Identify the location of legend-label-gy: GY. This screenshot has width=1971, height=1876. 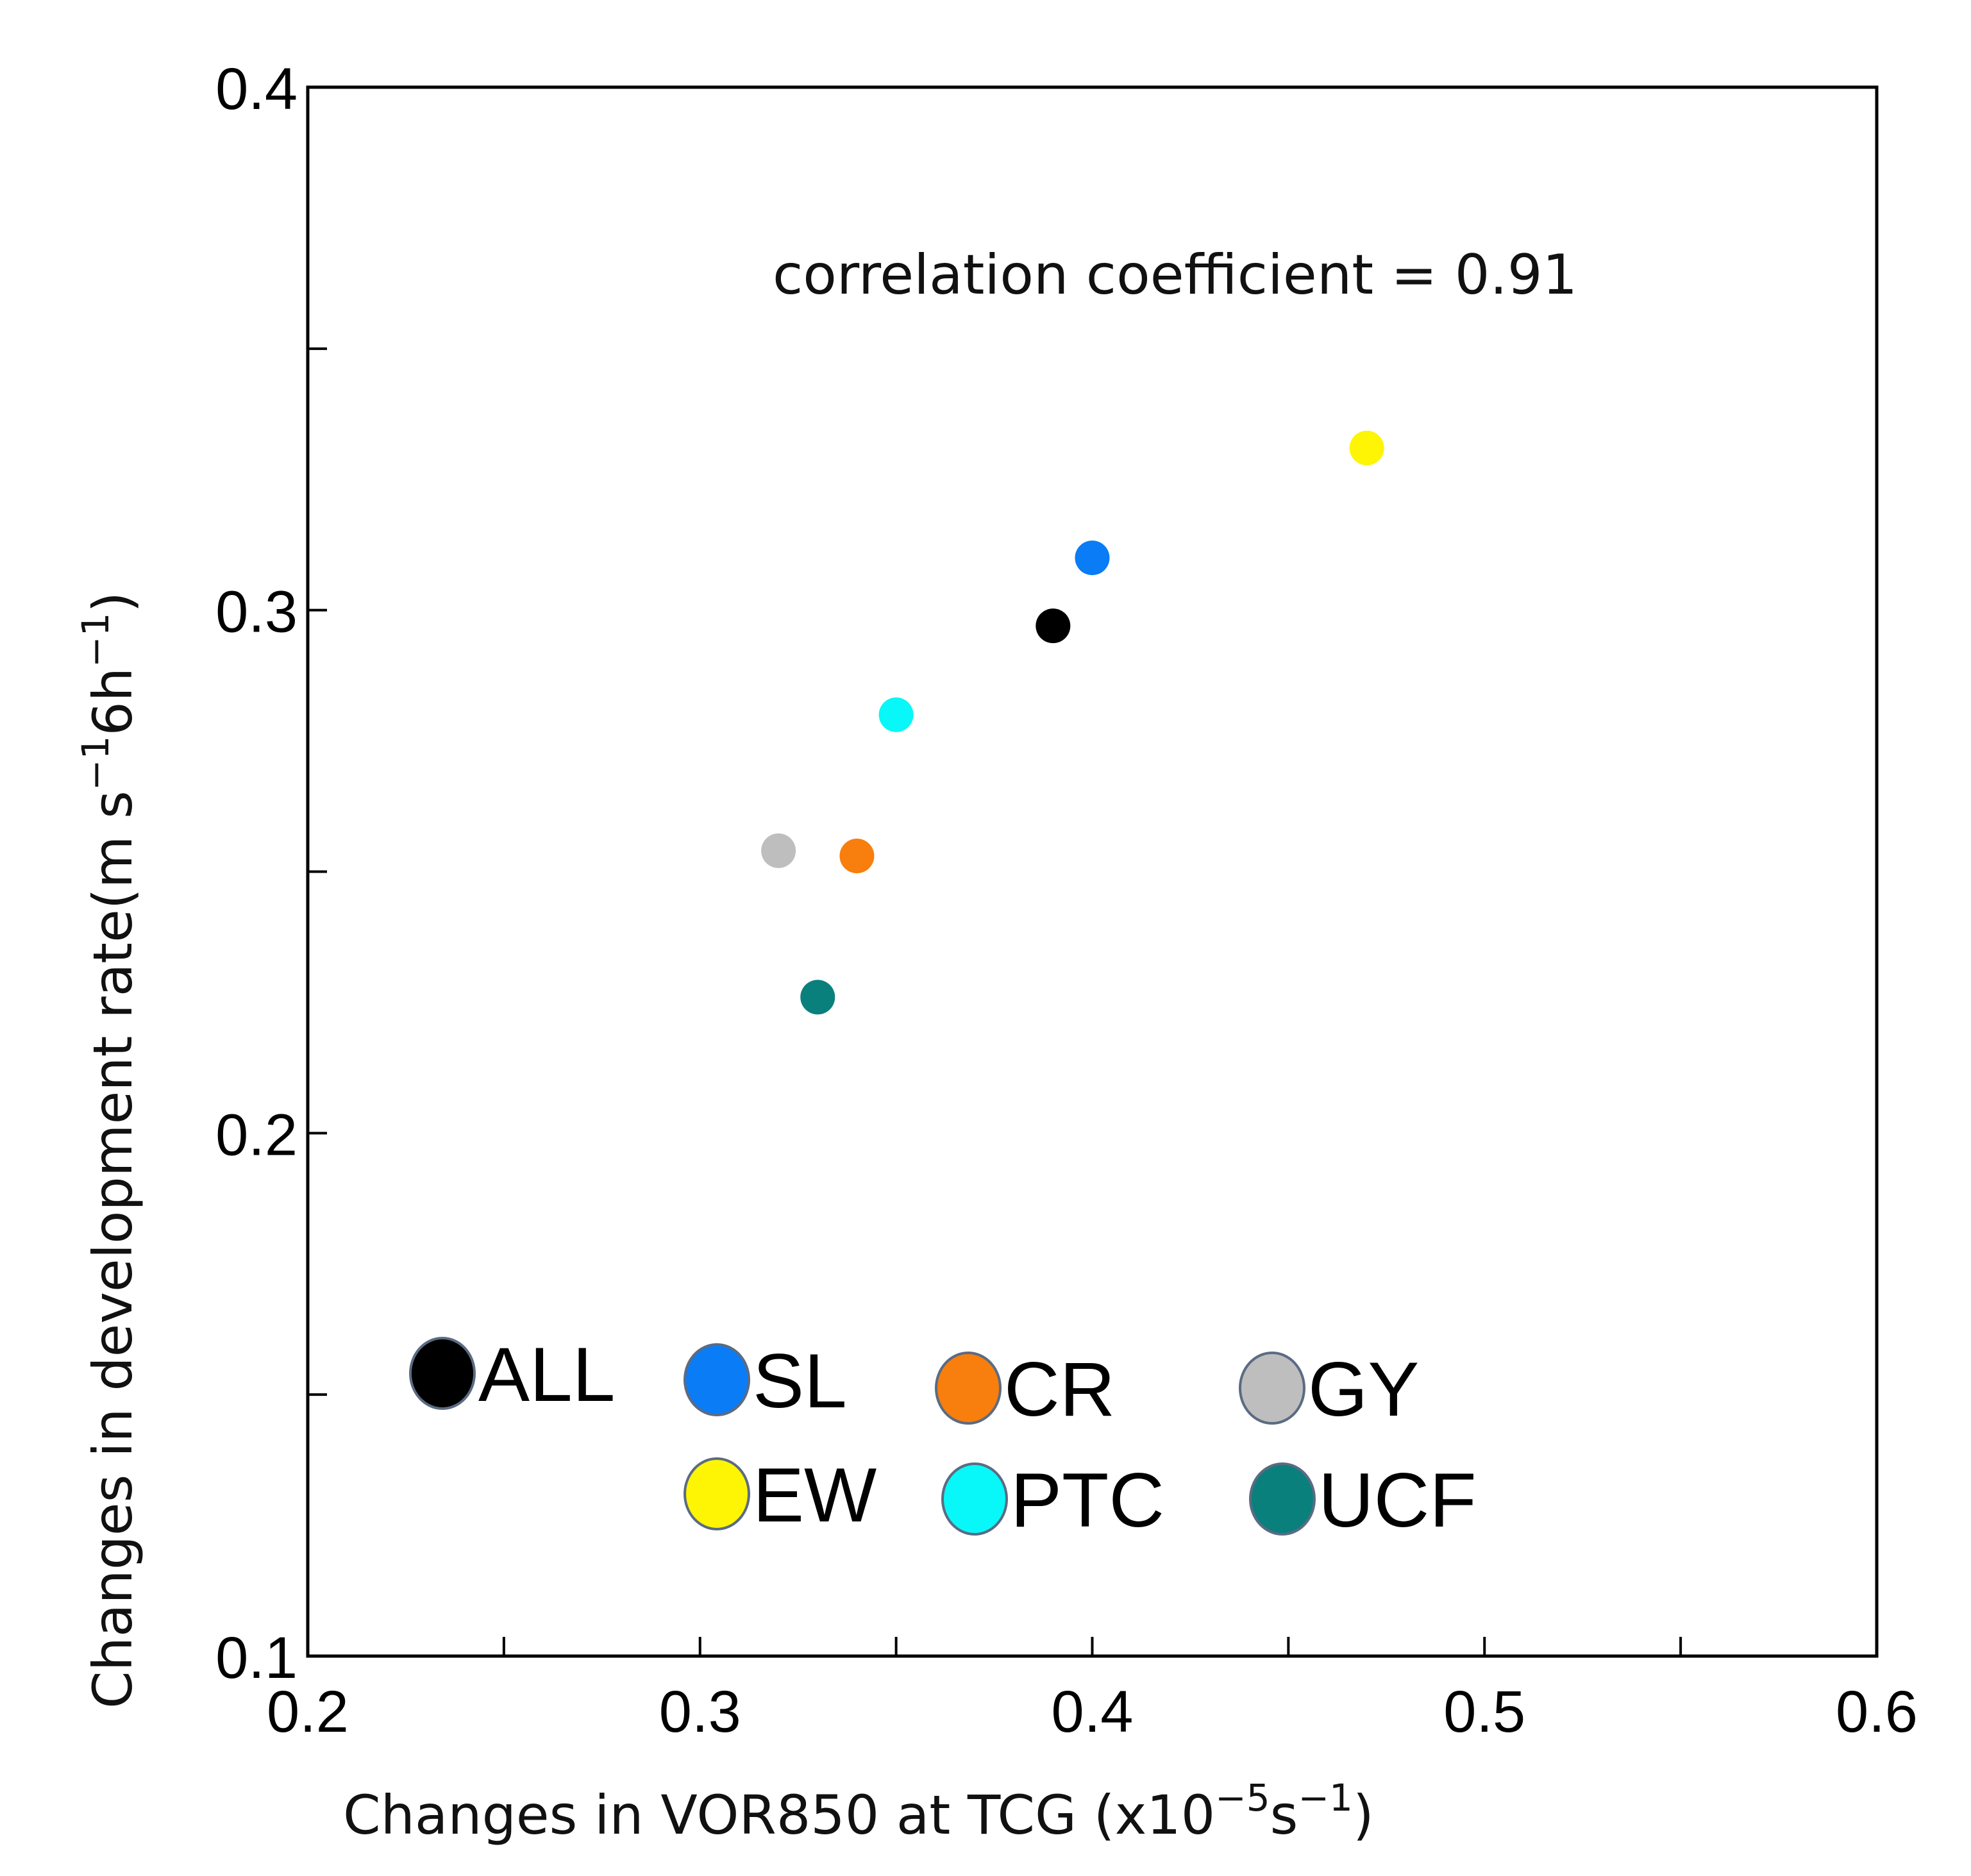
(1363, 1389).